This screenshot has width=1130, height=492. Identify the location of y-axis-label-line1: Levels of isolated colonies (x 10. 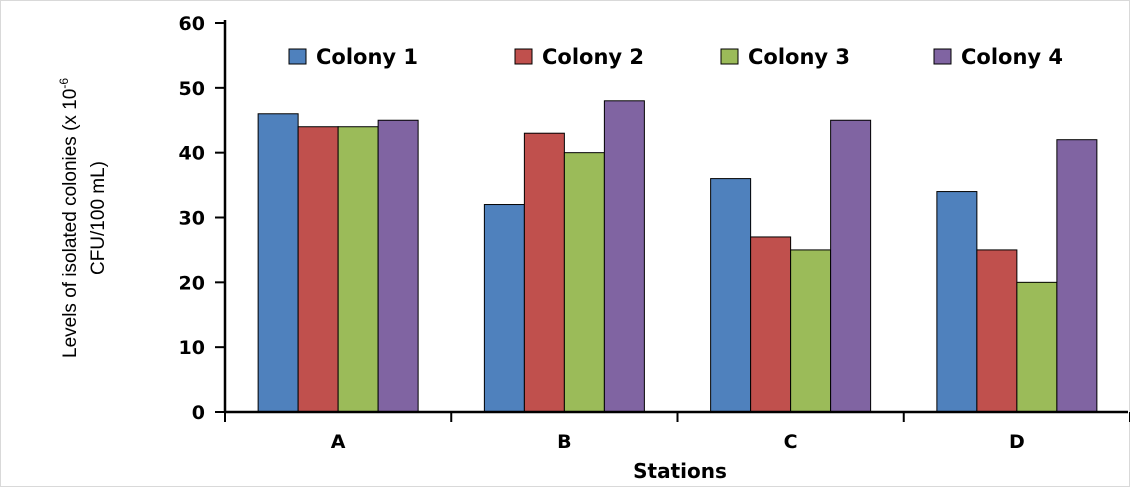
(70, 223).